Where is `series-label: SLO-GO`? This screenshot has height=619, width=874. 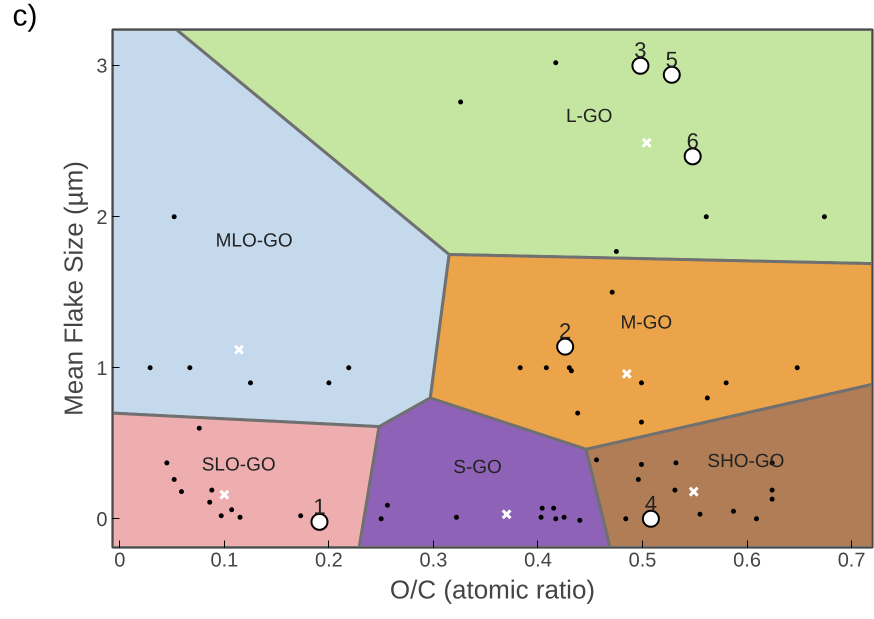 series-label: SLO-GO is located at coordinates (239, 465).